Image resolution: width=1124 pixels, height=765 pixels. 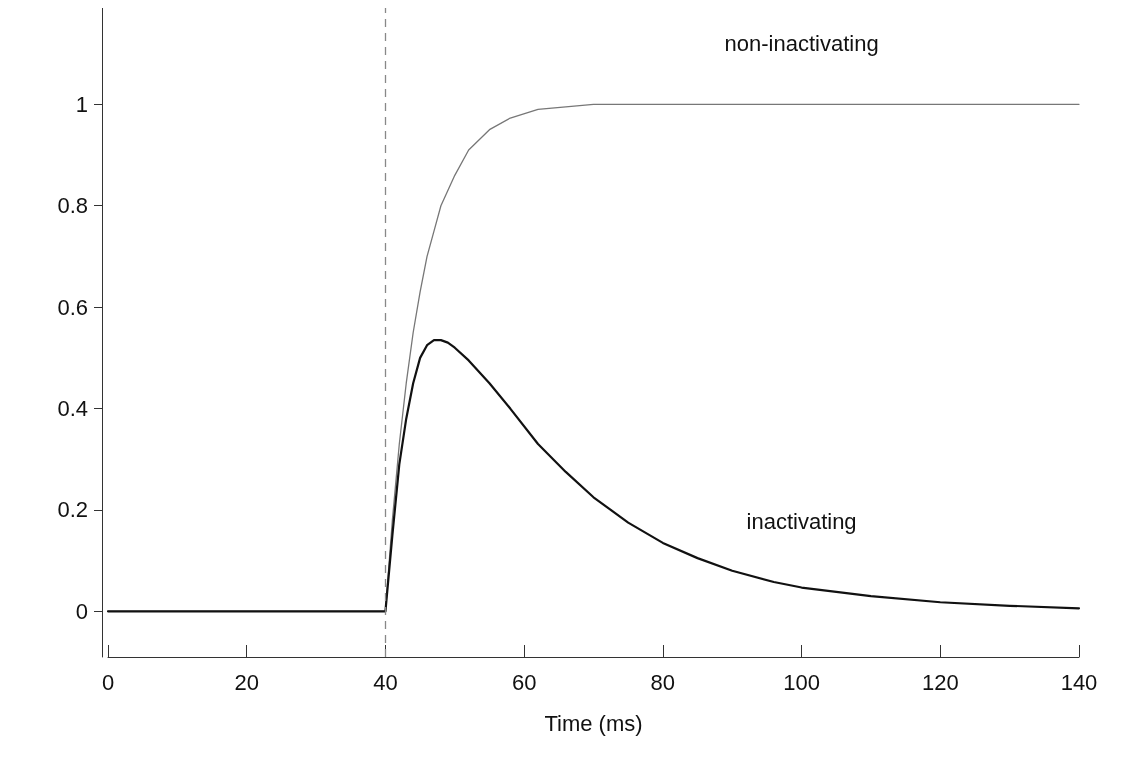 I want to click on y-tick-label: 0, so click(x=81, y=611).